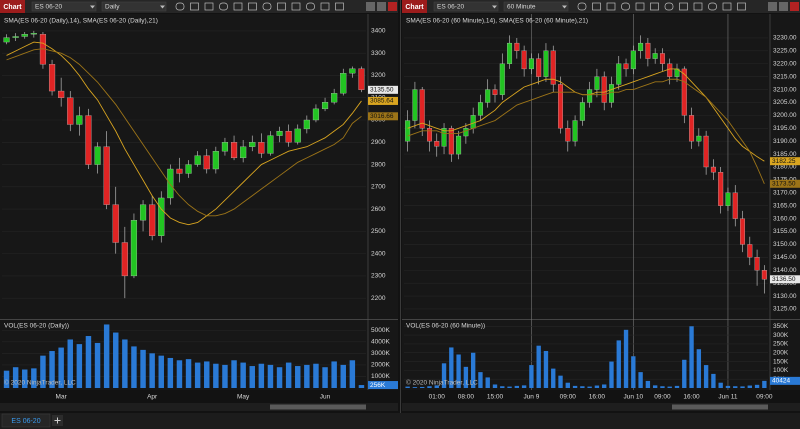 The image size is (800, 429). Describe the element at coordinates (785, 63) in the screenshot. I see `y-tick-label: 3220.00` at that location.